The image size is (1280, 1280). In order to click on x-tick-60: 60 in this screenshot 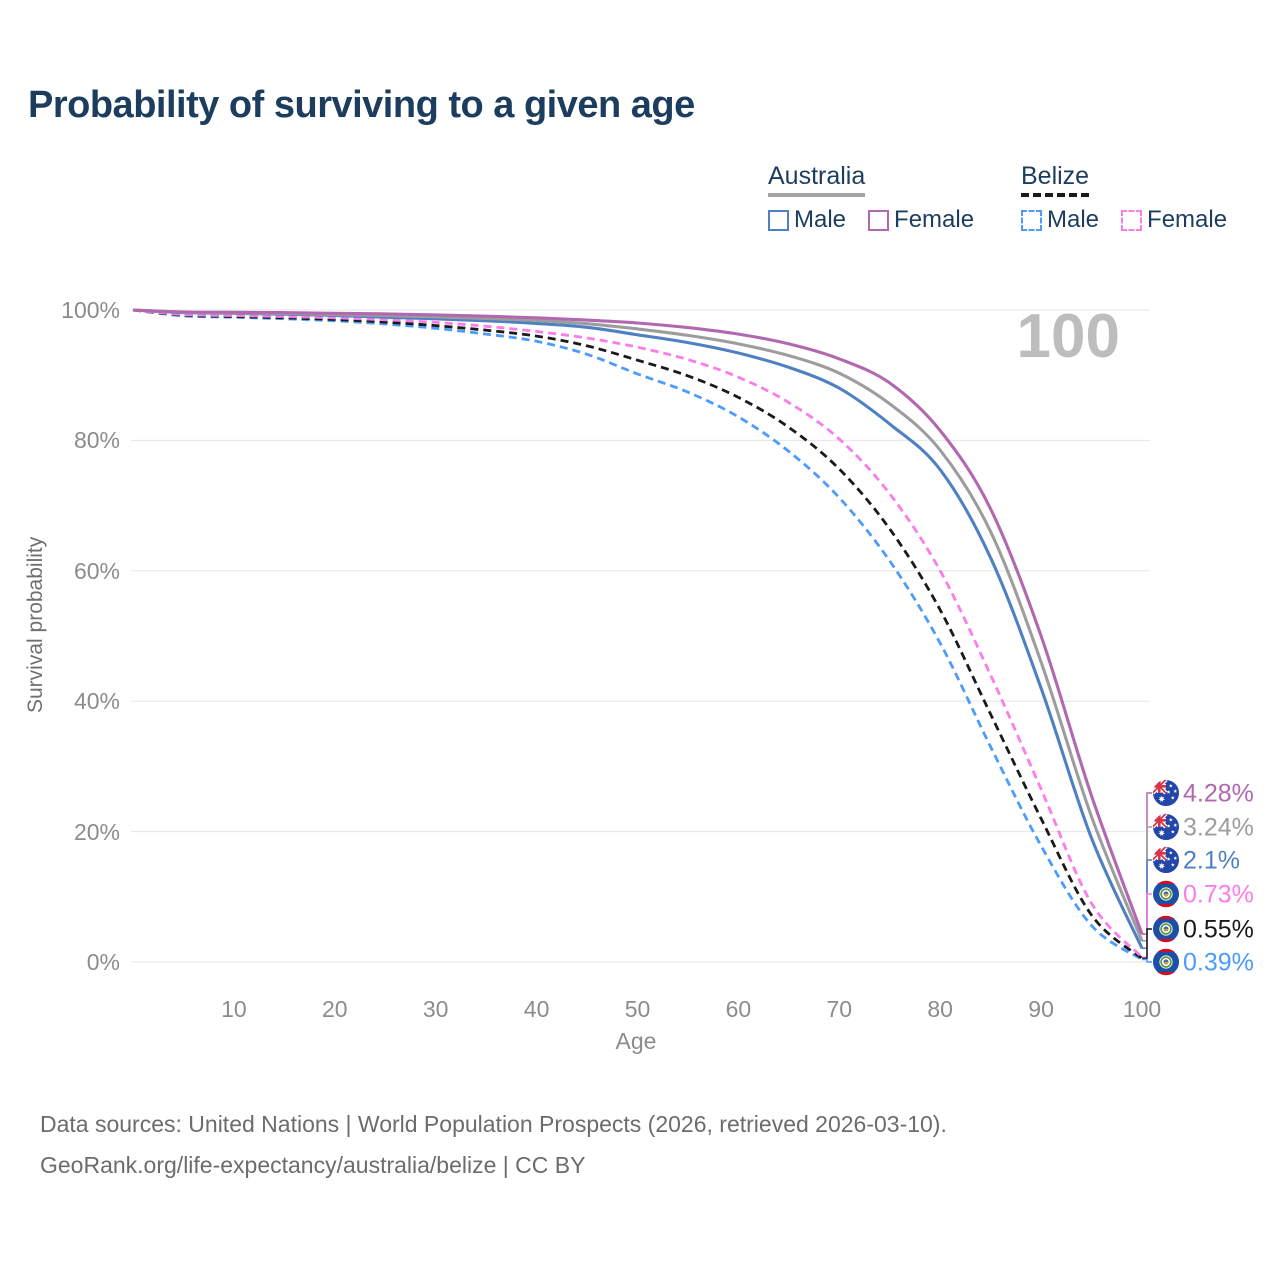, I will do `click(738, 1009)`.